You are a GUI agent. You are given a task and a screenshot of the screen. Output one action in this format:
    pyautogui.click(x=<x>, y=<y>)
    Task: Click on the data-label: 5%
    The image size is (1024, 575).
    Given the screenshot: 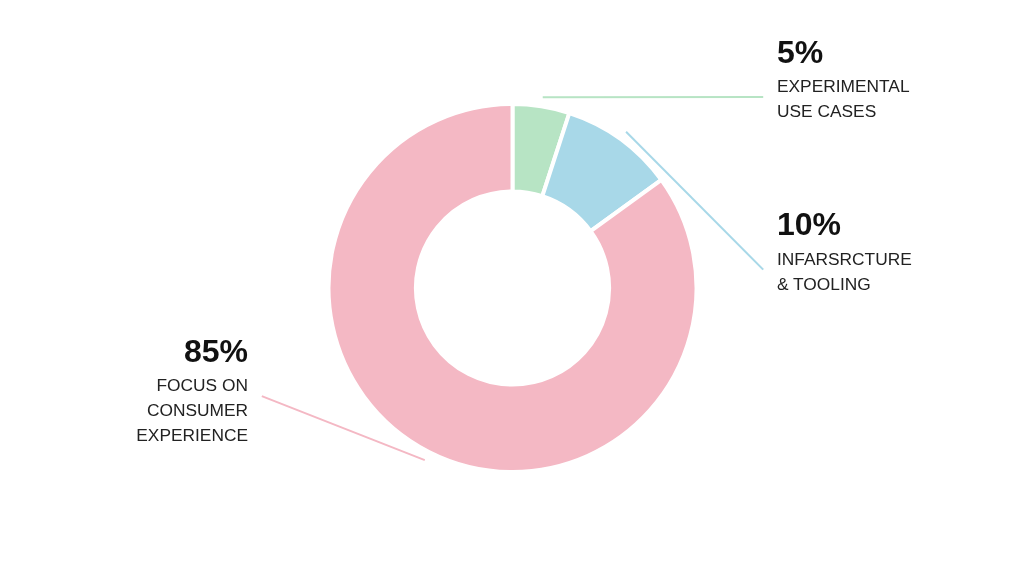 What is the action you would take?
    pyautogui.click(x=800, y=51)
    